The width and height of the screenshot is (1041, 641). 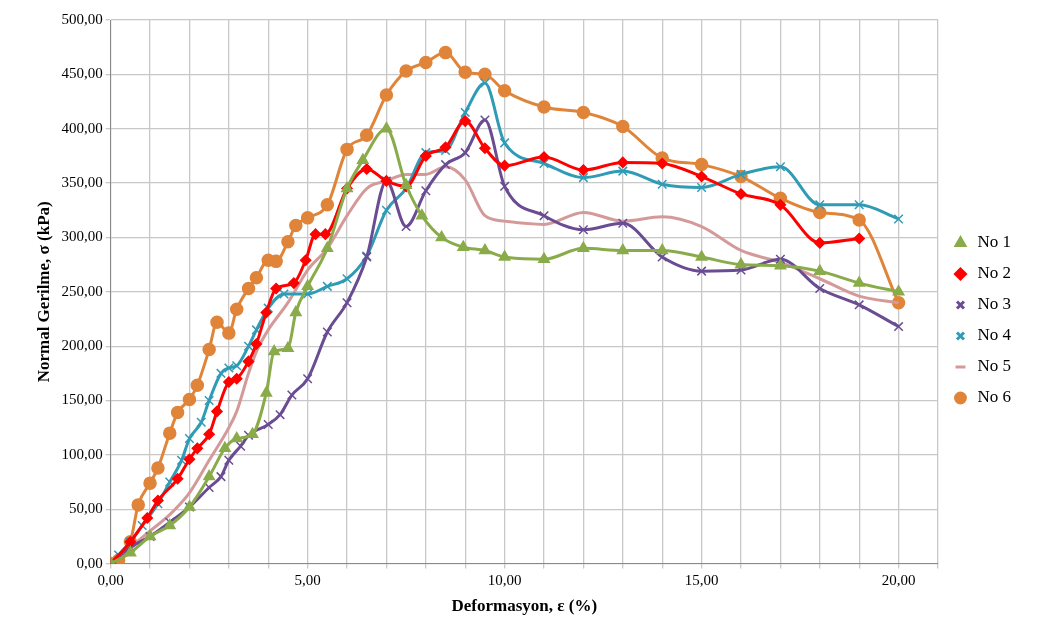 I want to click on y-tick-label: 250,00, so click(x=82, y=290).